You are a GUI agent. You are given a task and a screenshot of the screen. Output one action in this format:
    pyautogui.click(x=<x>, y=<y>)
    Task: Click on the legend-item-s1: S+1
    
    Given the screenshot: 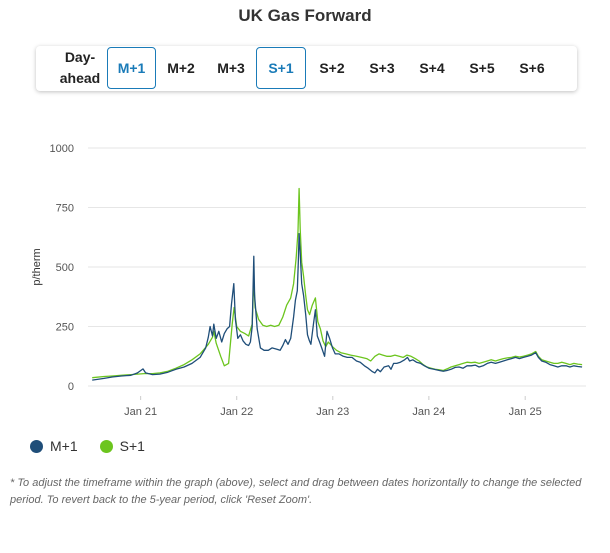 What is the action you would take?
    pyautogui.click(x=122, y=446)
    